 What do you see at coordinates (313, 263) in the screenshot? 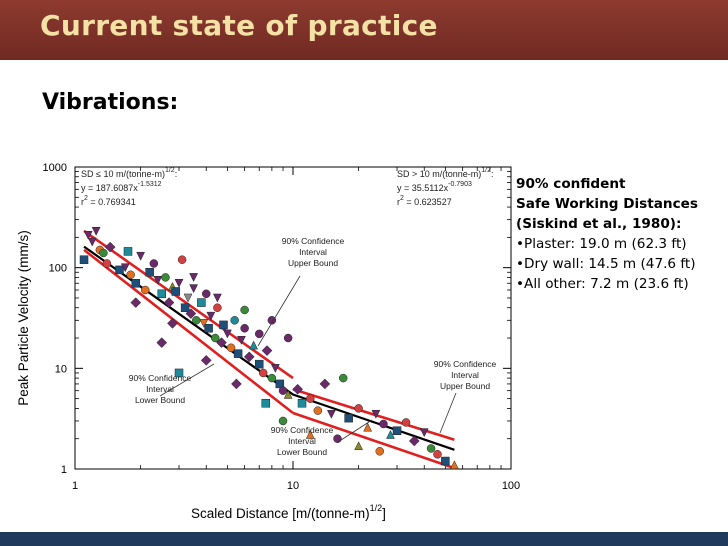
I see `label-upper-left: Upper Bound` at bounding box center [313, 263].